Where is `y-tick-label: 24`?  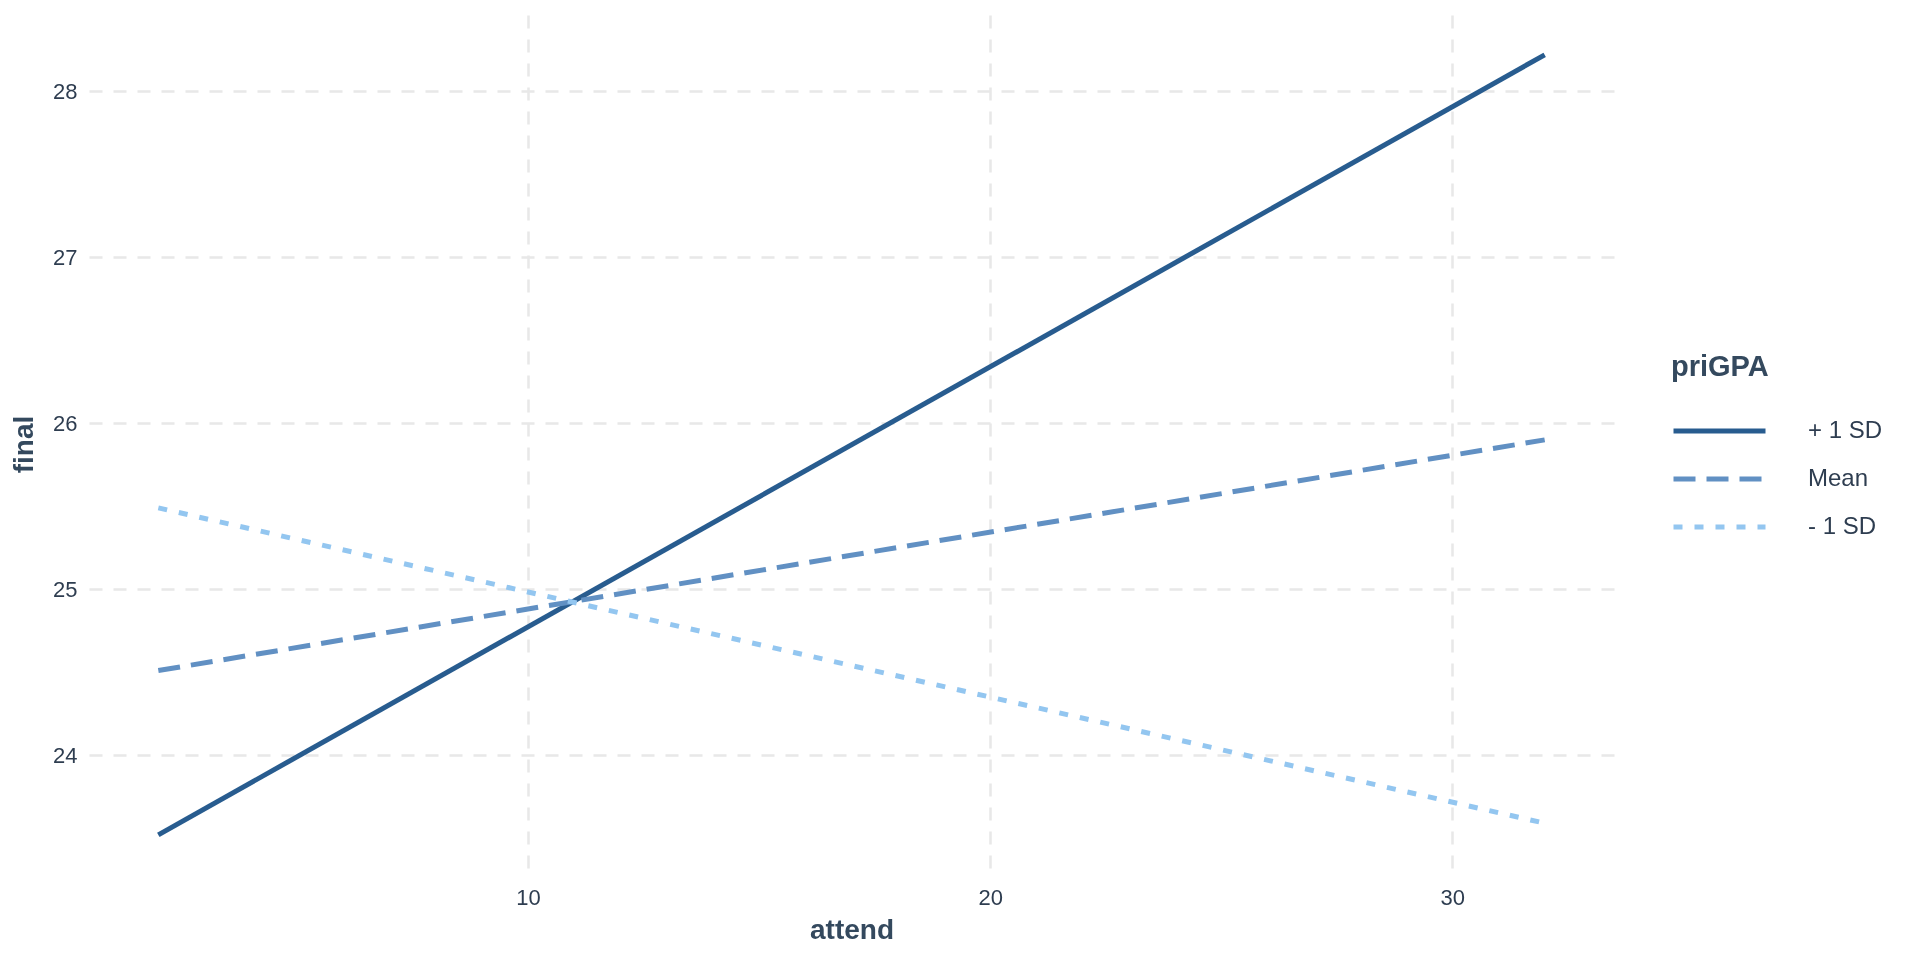 y-tick-label: 24 is located at coordinates (65, 755).